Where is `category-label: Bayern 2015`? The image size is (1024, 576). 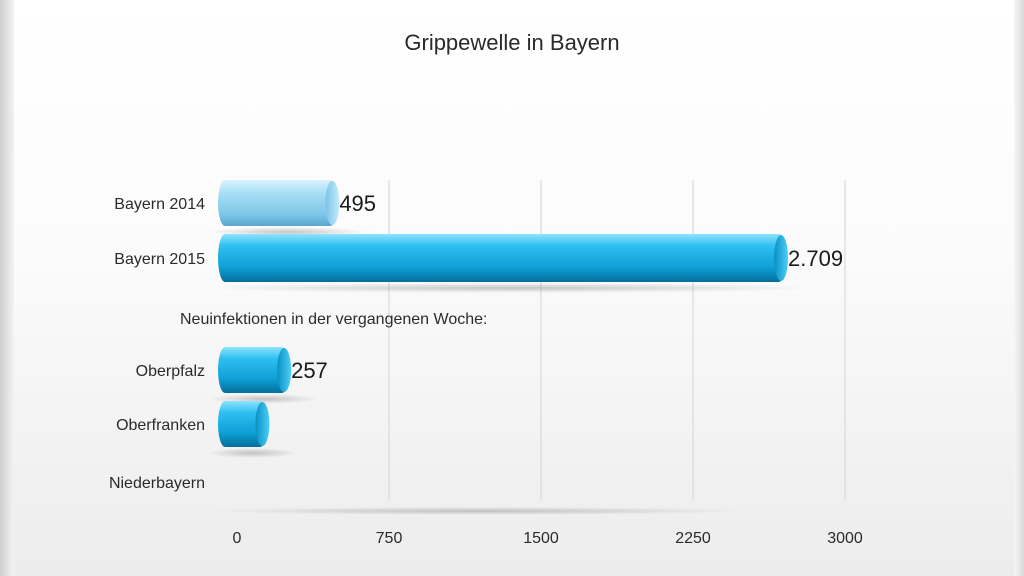 category-label: Bayern 2015 is located at coordinates (159, 259).